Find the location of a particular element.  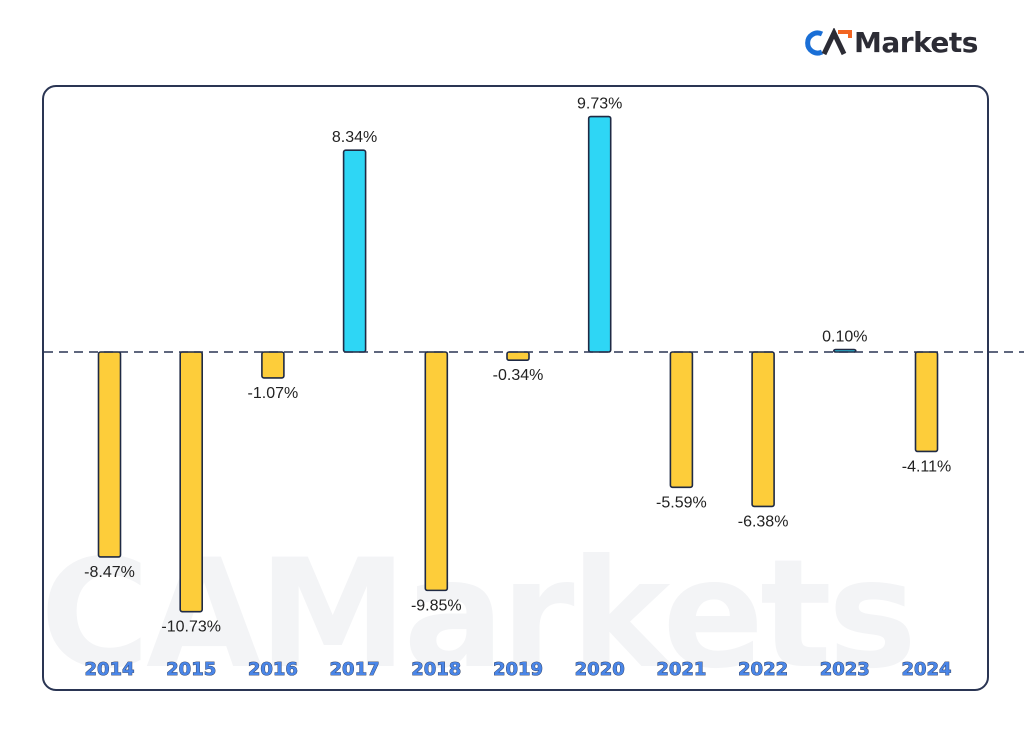

x-tick-label: 2017 is located at coordinates (355, 669).